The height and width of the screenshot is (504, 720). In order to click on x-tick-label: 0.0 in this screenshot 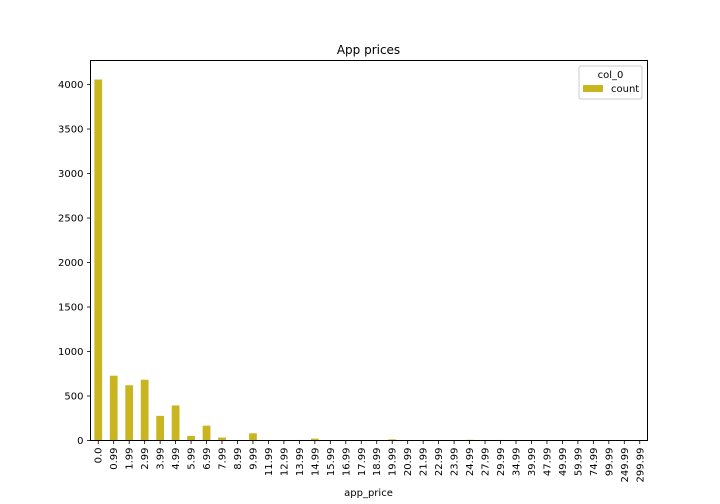, I will do `click(99, 456)`.